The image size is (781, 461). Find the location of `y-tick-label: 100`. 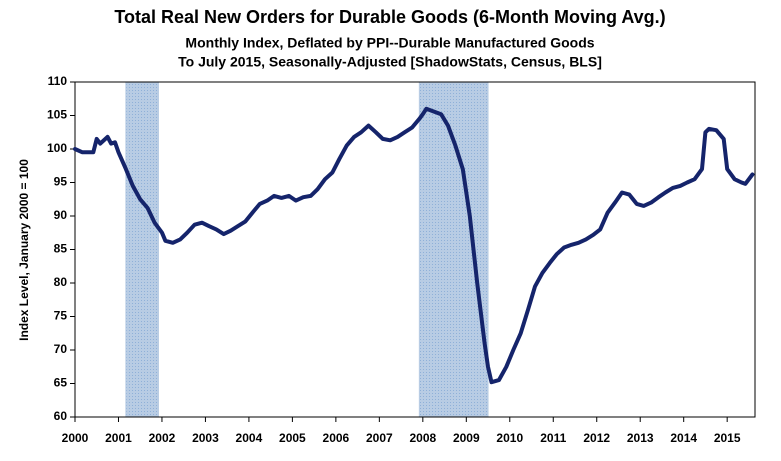

y-tick-label: 100 is located at coordinates (57, 148).